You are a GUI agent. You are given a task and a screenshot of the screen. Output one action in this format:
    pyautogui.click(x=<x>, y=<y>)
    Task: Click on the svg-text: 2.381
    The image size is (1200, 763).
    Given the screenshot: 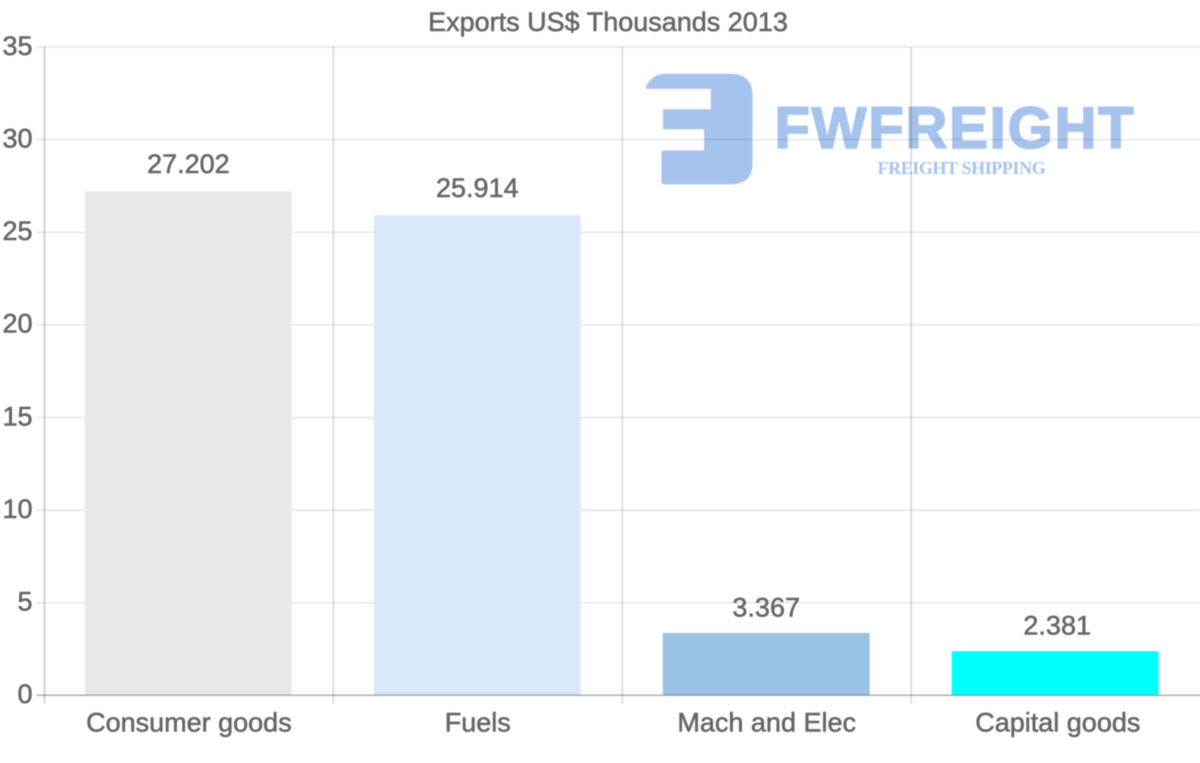 What is the action you would take?
    pyautogui.click(x=1057, y=626)
    